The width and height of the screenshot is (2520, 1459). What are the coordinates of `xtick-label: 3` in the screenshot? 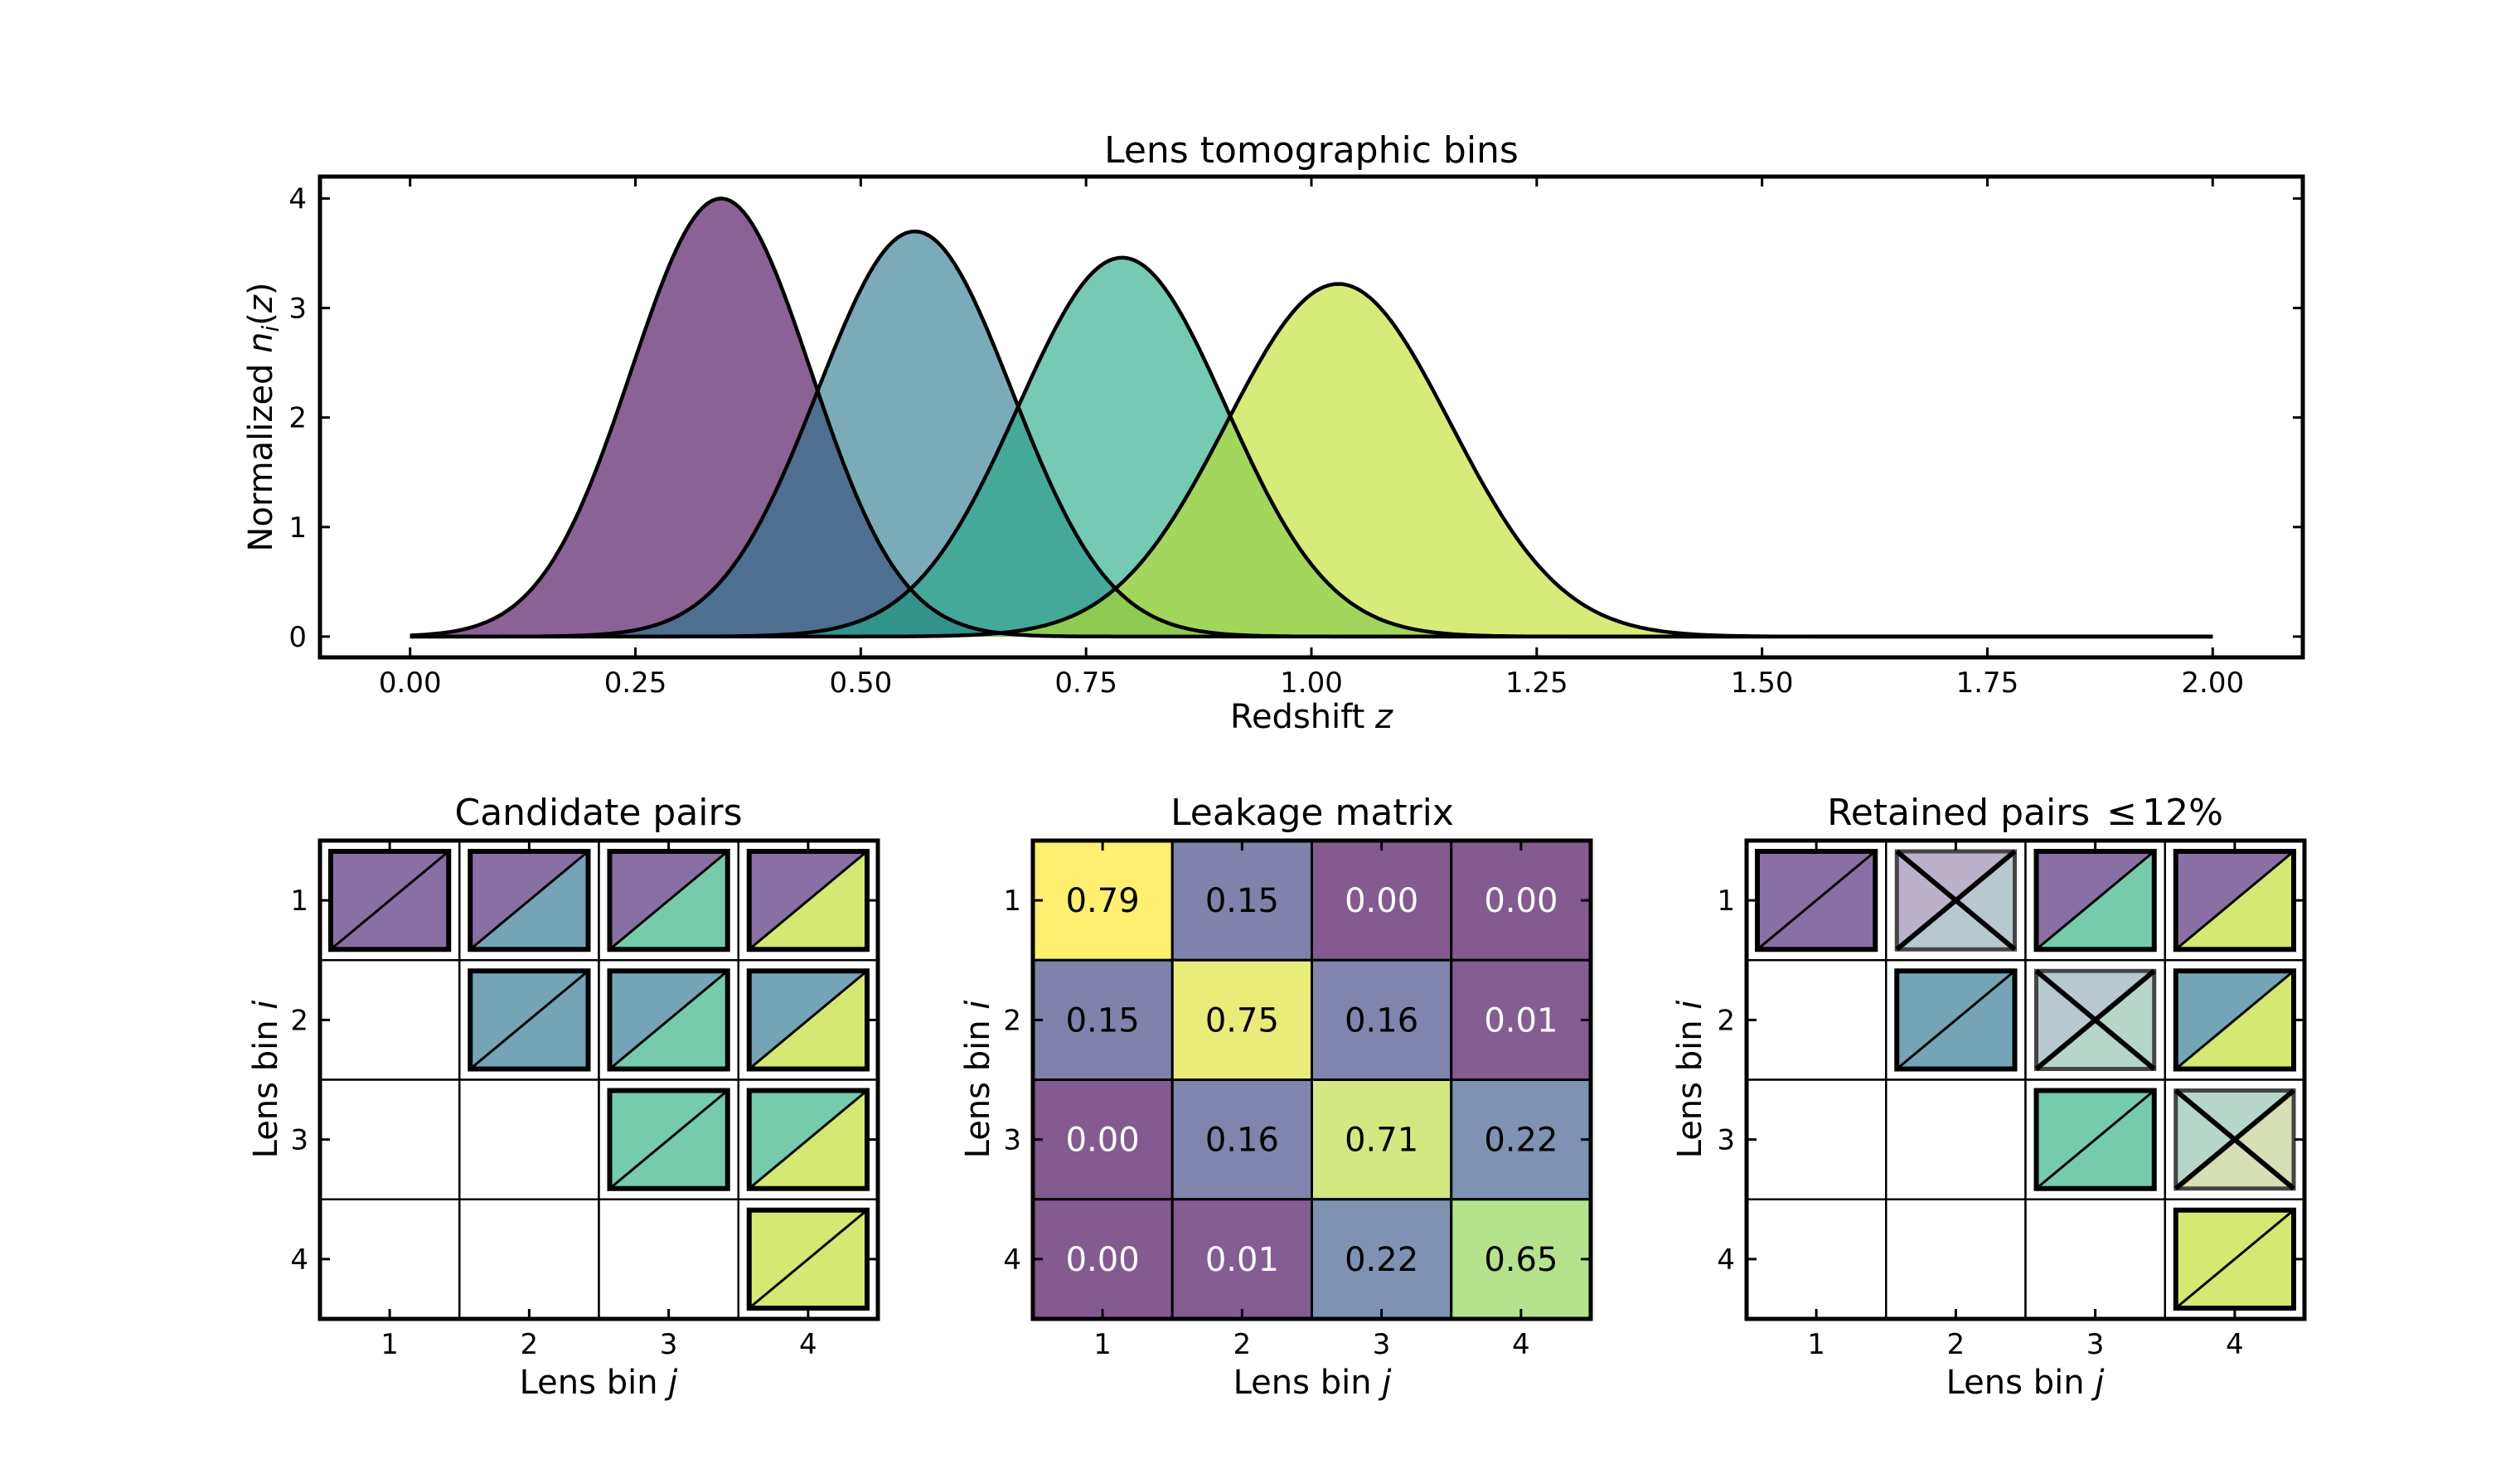 It's located at (669, 1344).